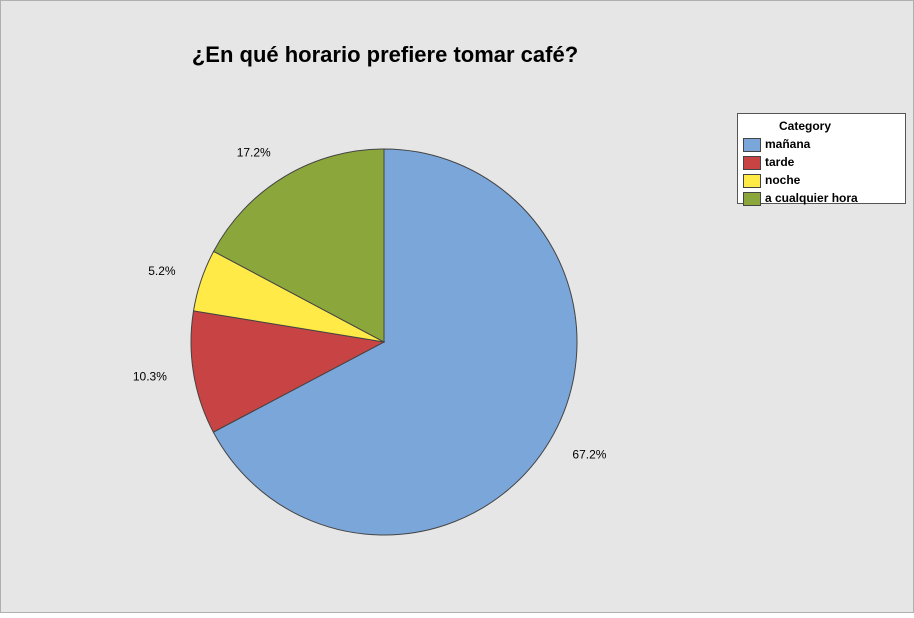 This screenshot has height=618, width=914. I want to click on legend-box, so click(821, 158).